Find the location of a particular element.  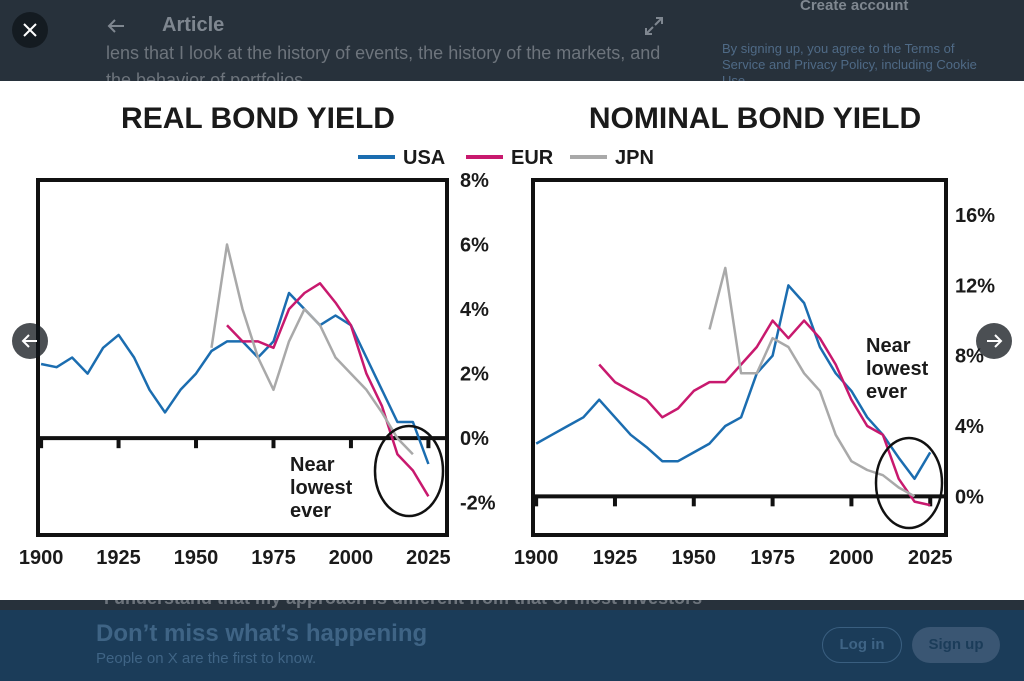

close-icon is located at coordinates (30, 30).